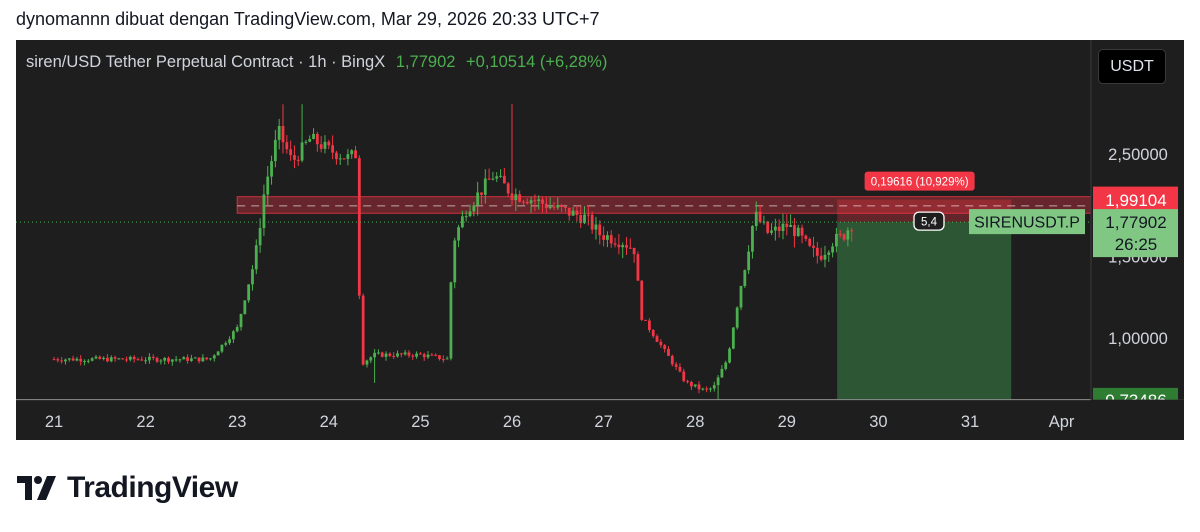 This screenshot has width=1200, height=532. What do you see at coordinates (664, 205) in the screenshot?
I see `resistance-zone` at bounding box center [664, 205].